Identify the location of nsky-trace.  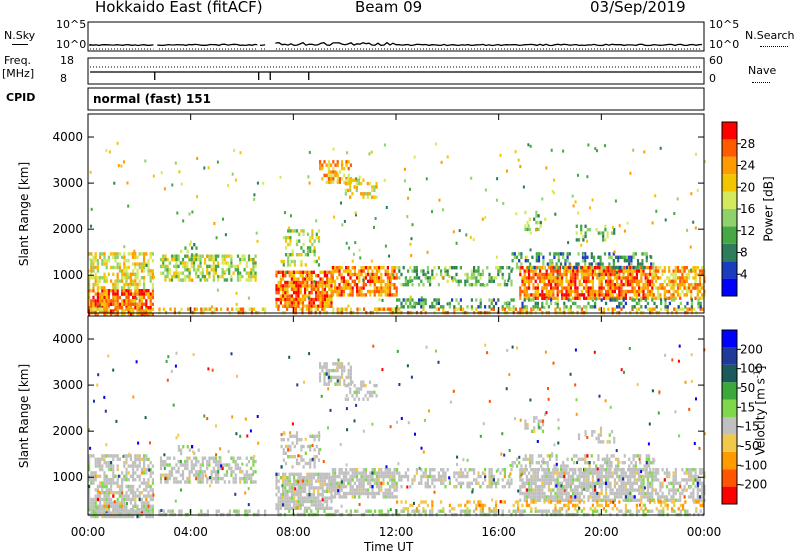
(396, 44).